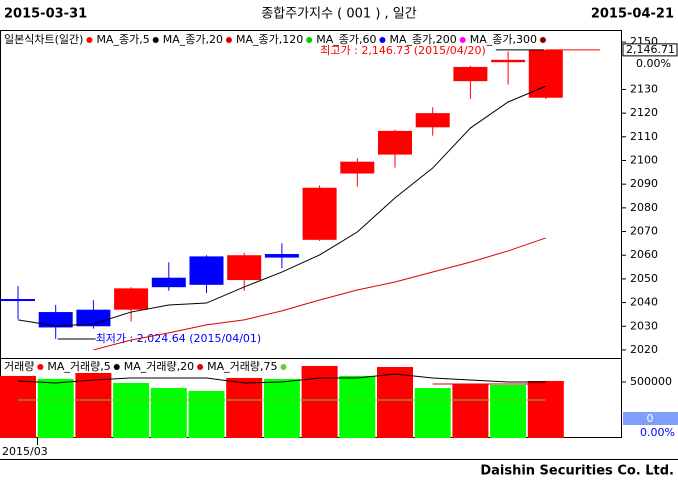 This screenshot has height=484, width=678. Describe the element at coordinates (422, 39) in the screenshot. I see `legend-label: MA_종가,200` at that location.